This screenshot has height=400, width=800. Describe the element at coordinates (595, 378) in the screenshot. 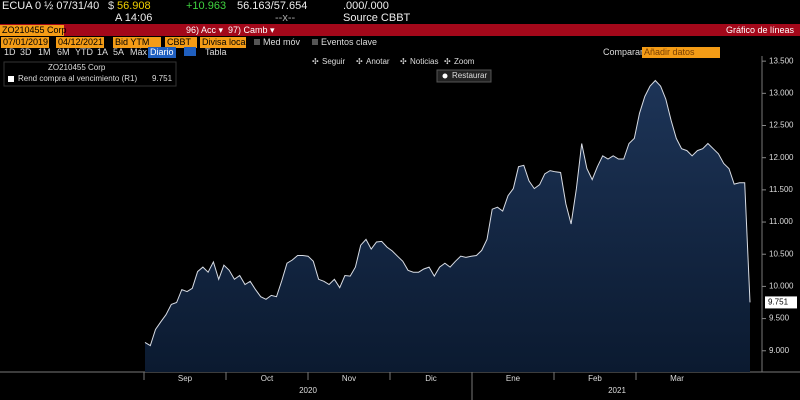

I see `x-tick-label: Feb` at that location.